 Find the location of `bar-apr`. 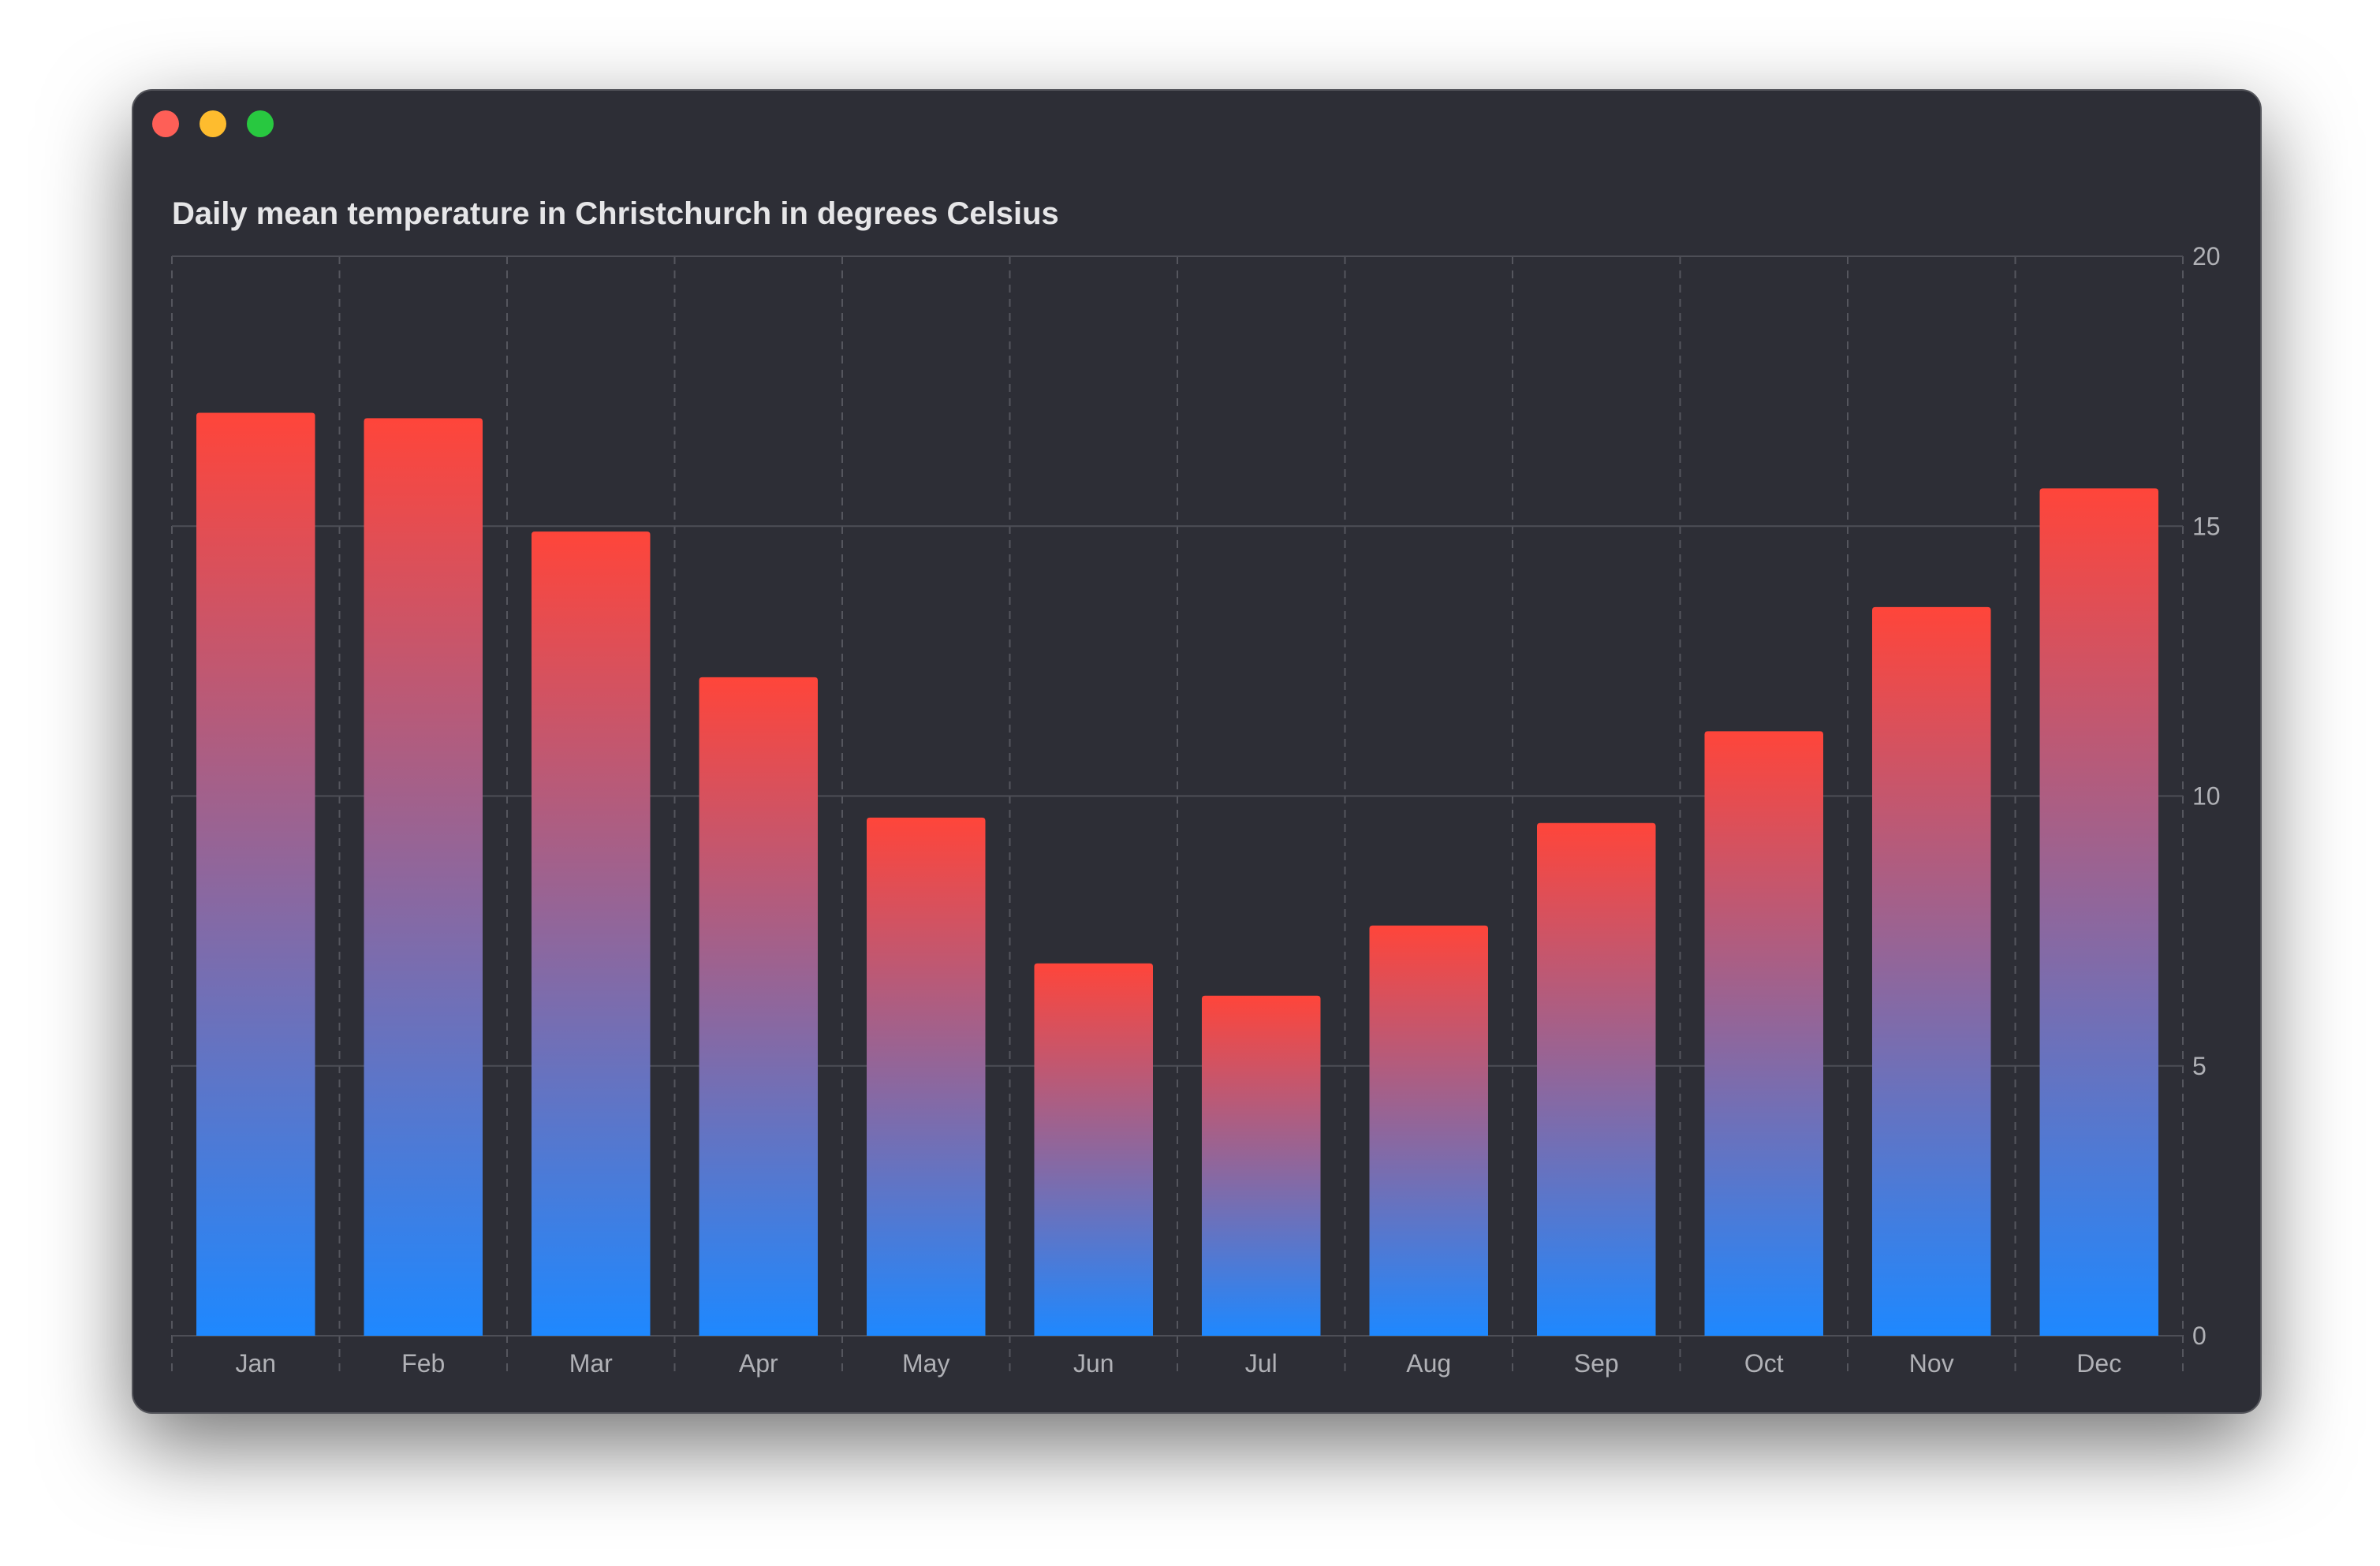

bar-apr is located at coordinates (758, 1007).